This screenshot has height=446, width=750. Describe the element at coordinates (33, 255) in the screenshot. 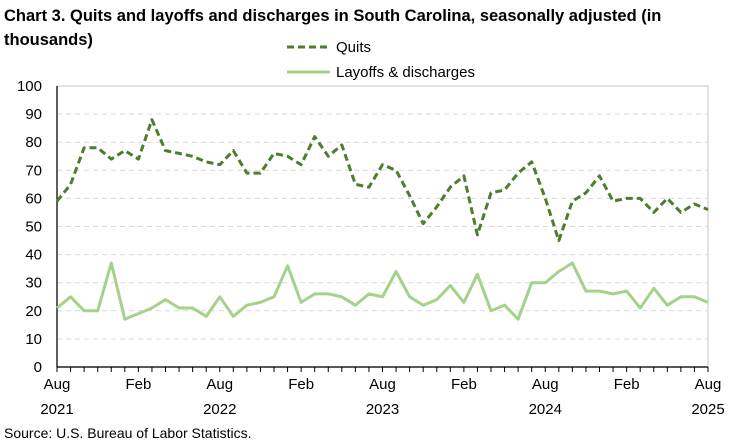

I see `y-tick-label: 40` at that location.